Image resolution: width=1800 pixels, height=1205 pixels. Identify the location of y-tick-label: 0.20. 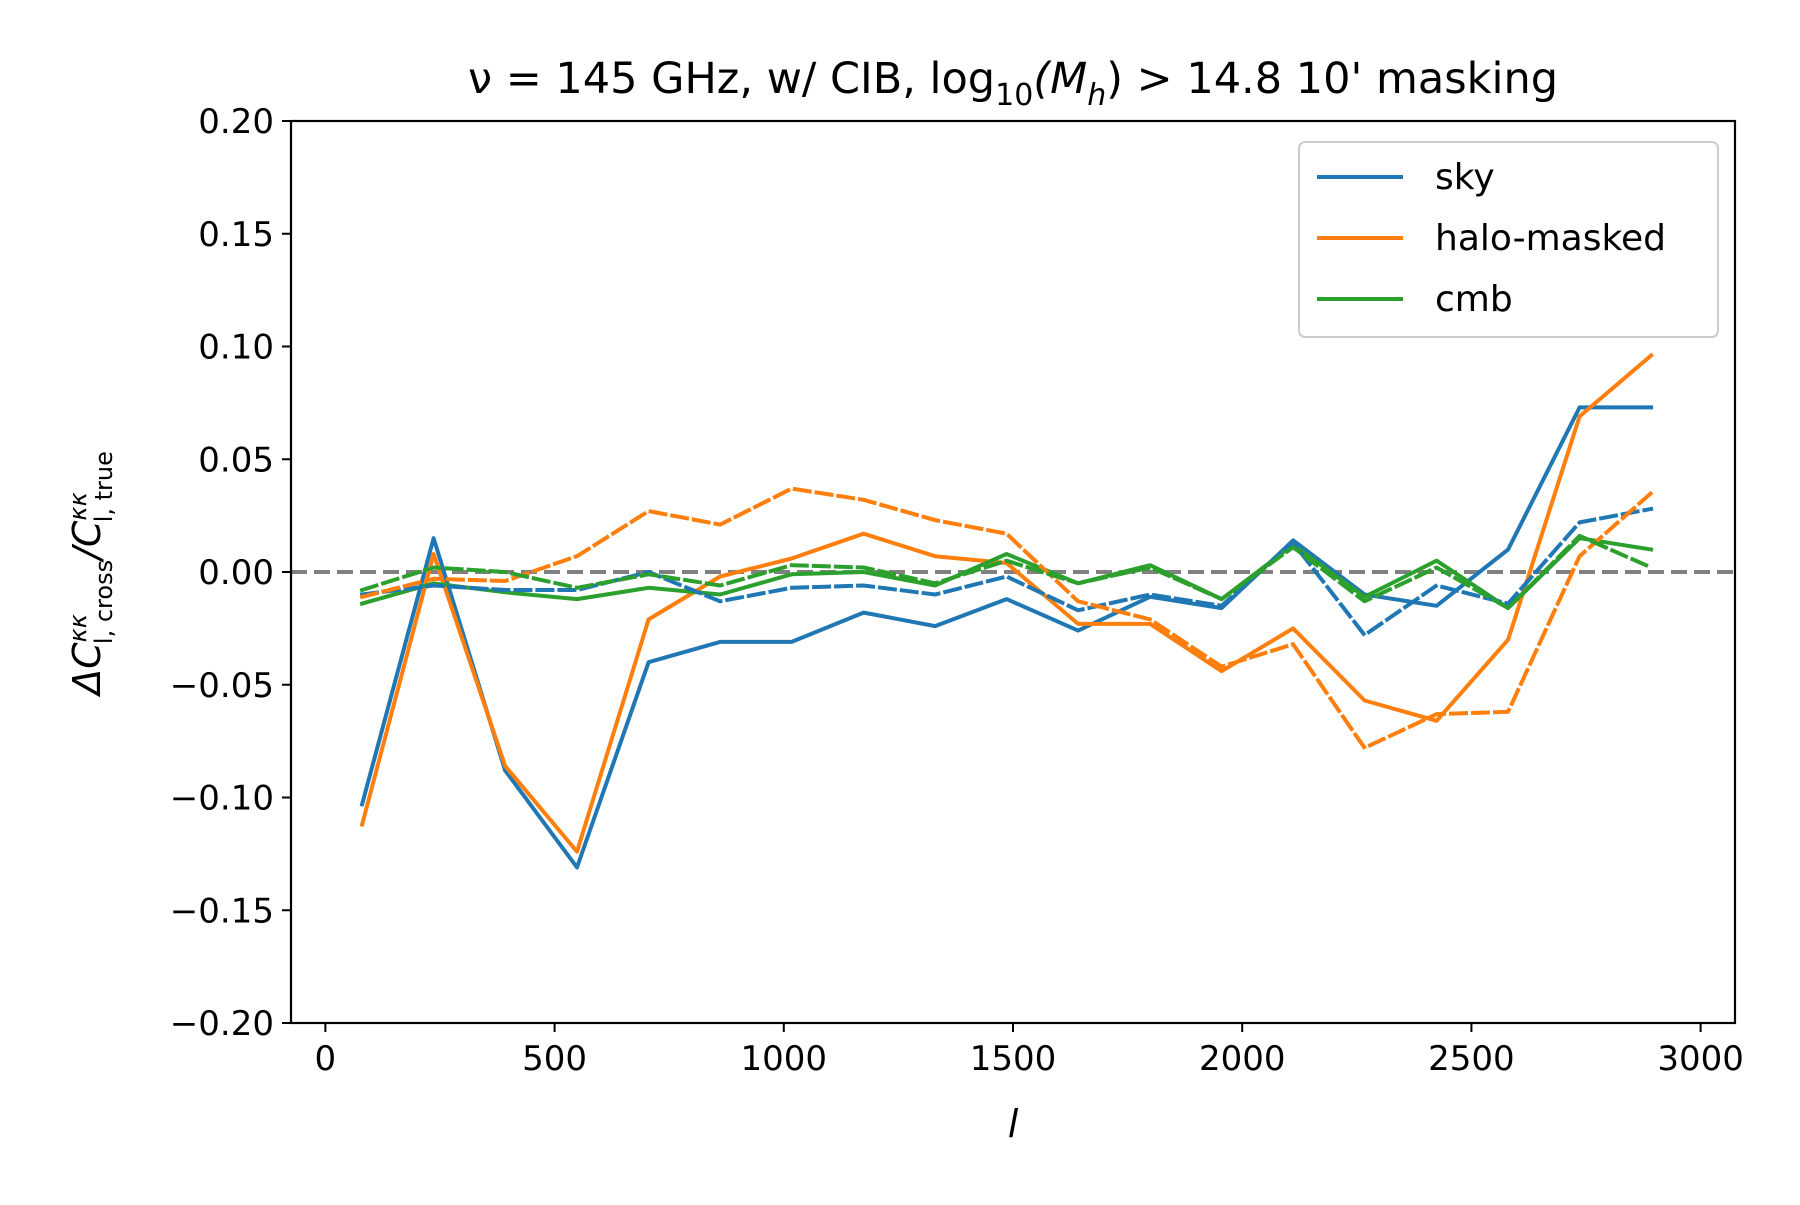
(236, 122).